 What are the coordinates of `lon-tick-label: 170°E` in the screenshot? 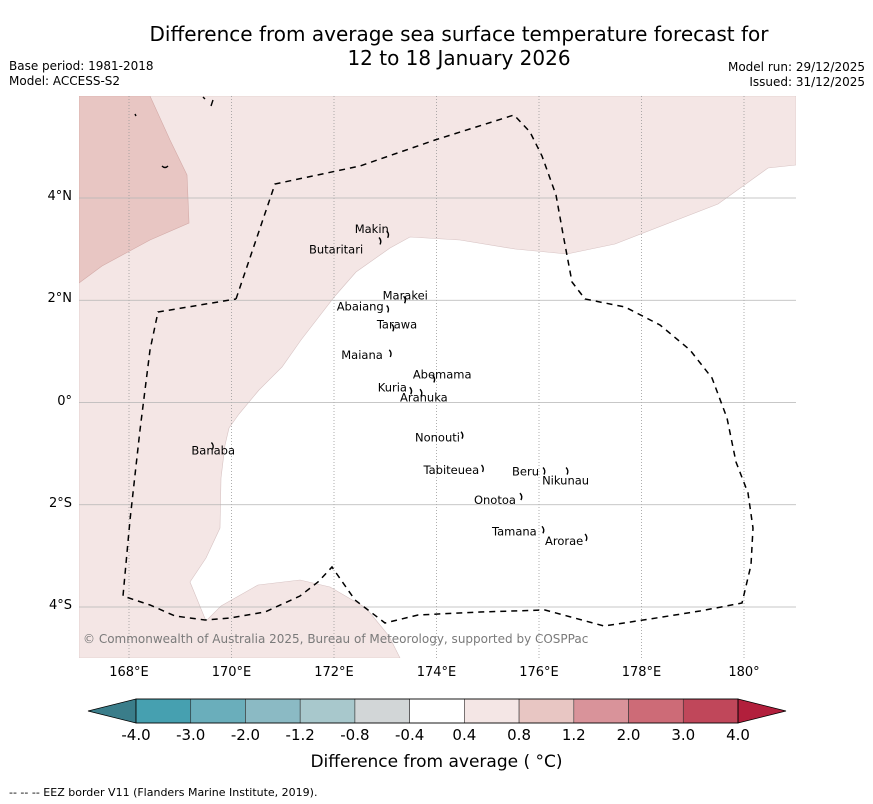 It's located at (231, 672).